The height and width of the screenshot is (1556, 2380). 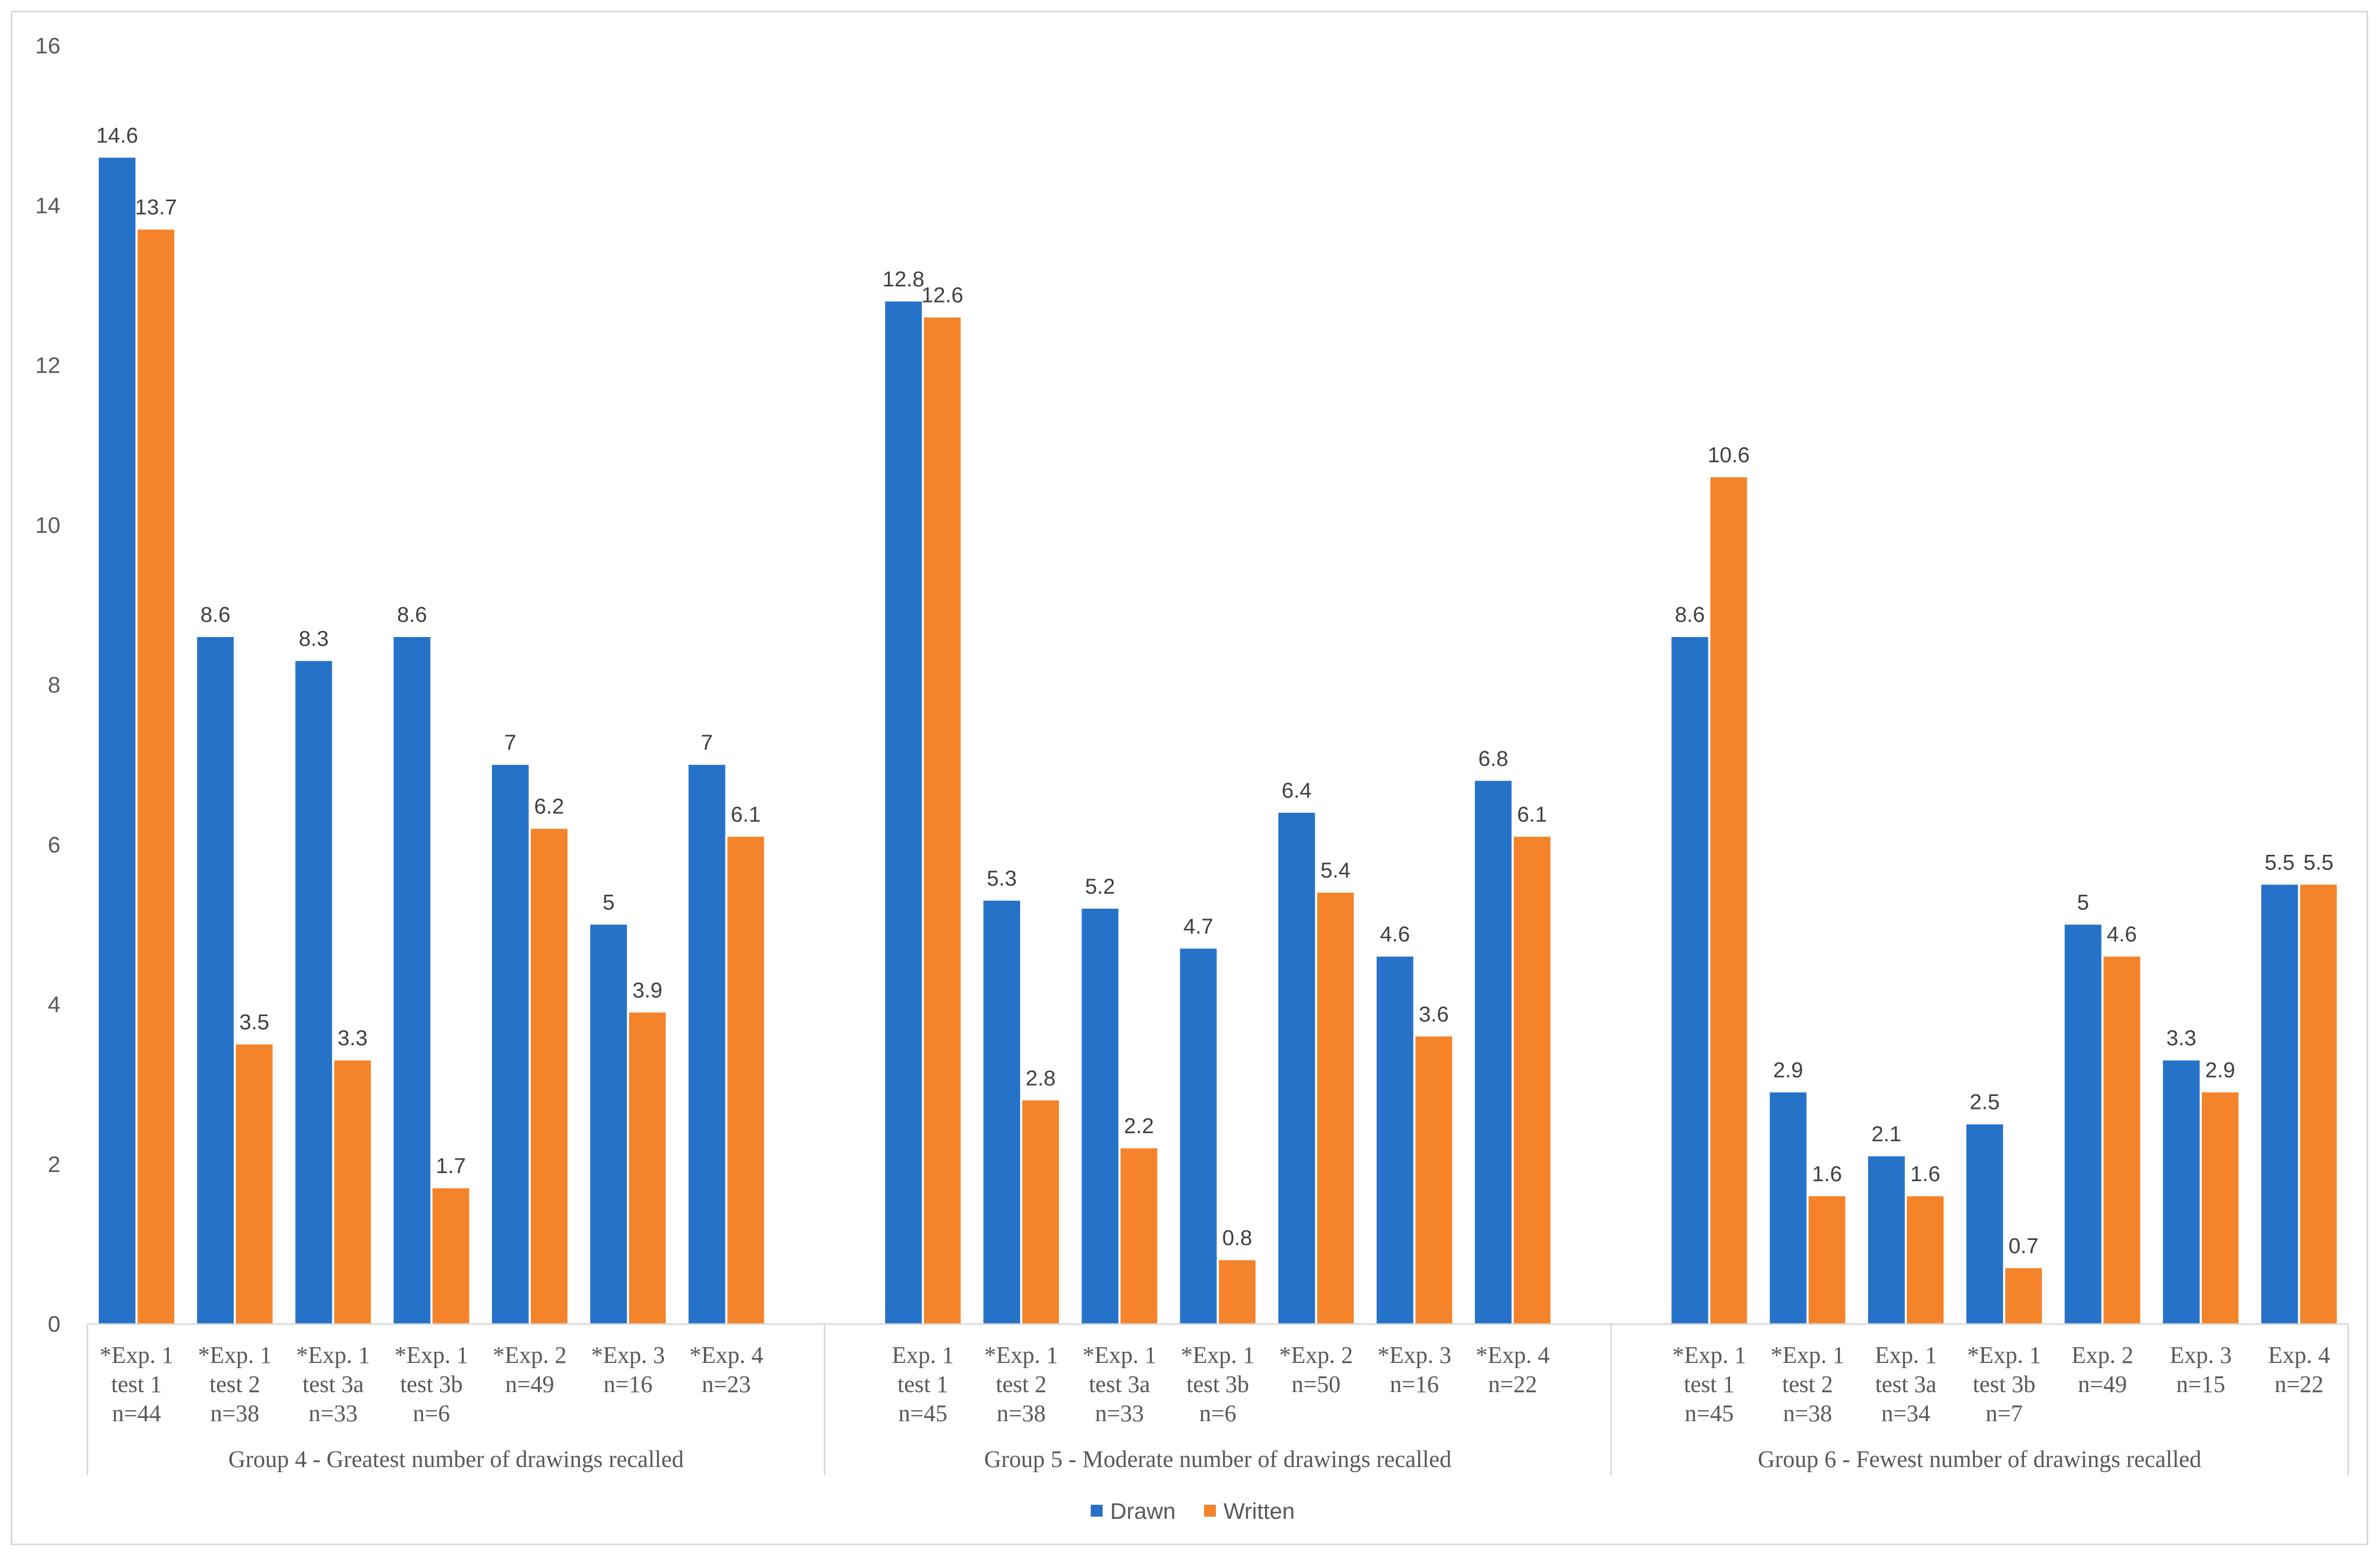 What do you see at coordinates (47, 685) in the screenshot?
I see `y-axis: 0 2 4 6 8 10 12 14 16` at bounding box center [47, 685].